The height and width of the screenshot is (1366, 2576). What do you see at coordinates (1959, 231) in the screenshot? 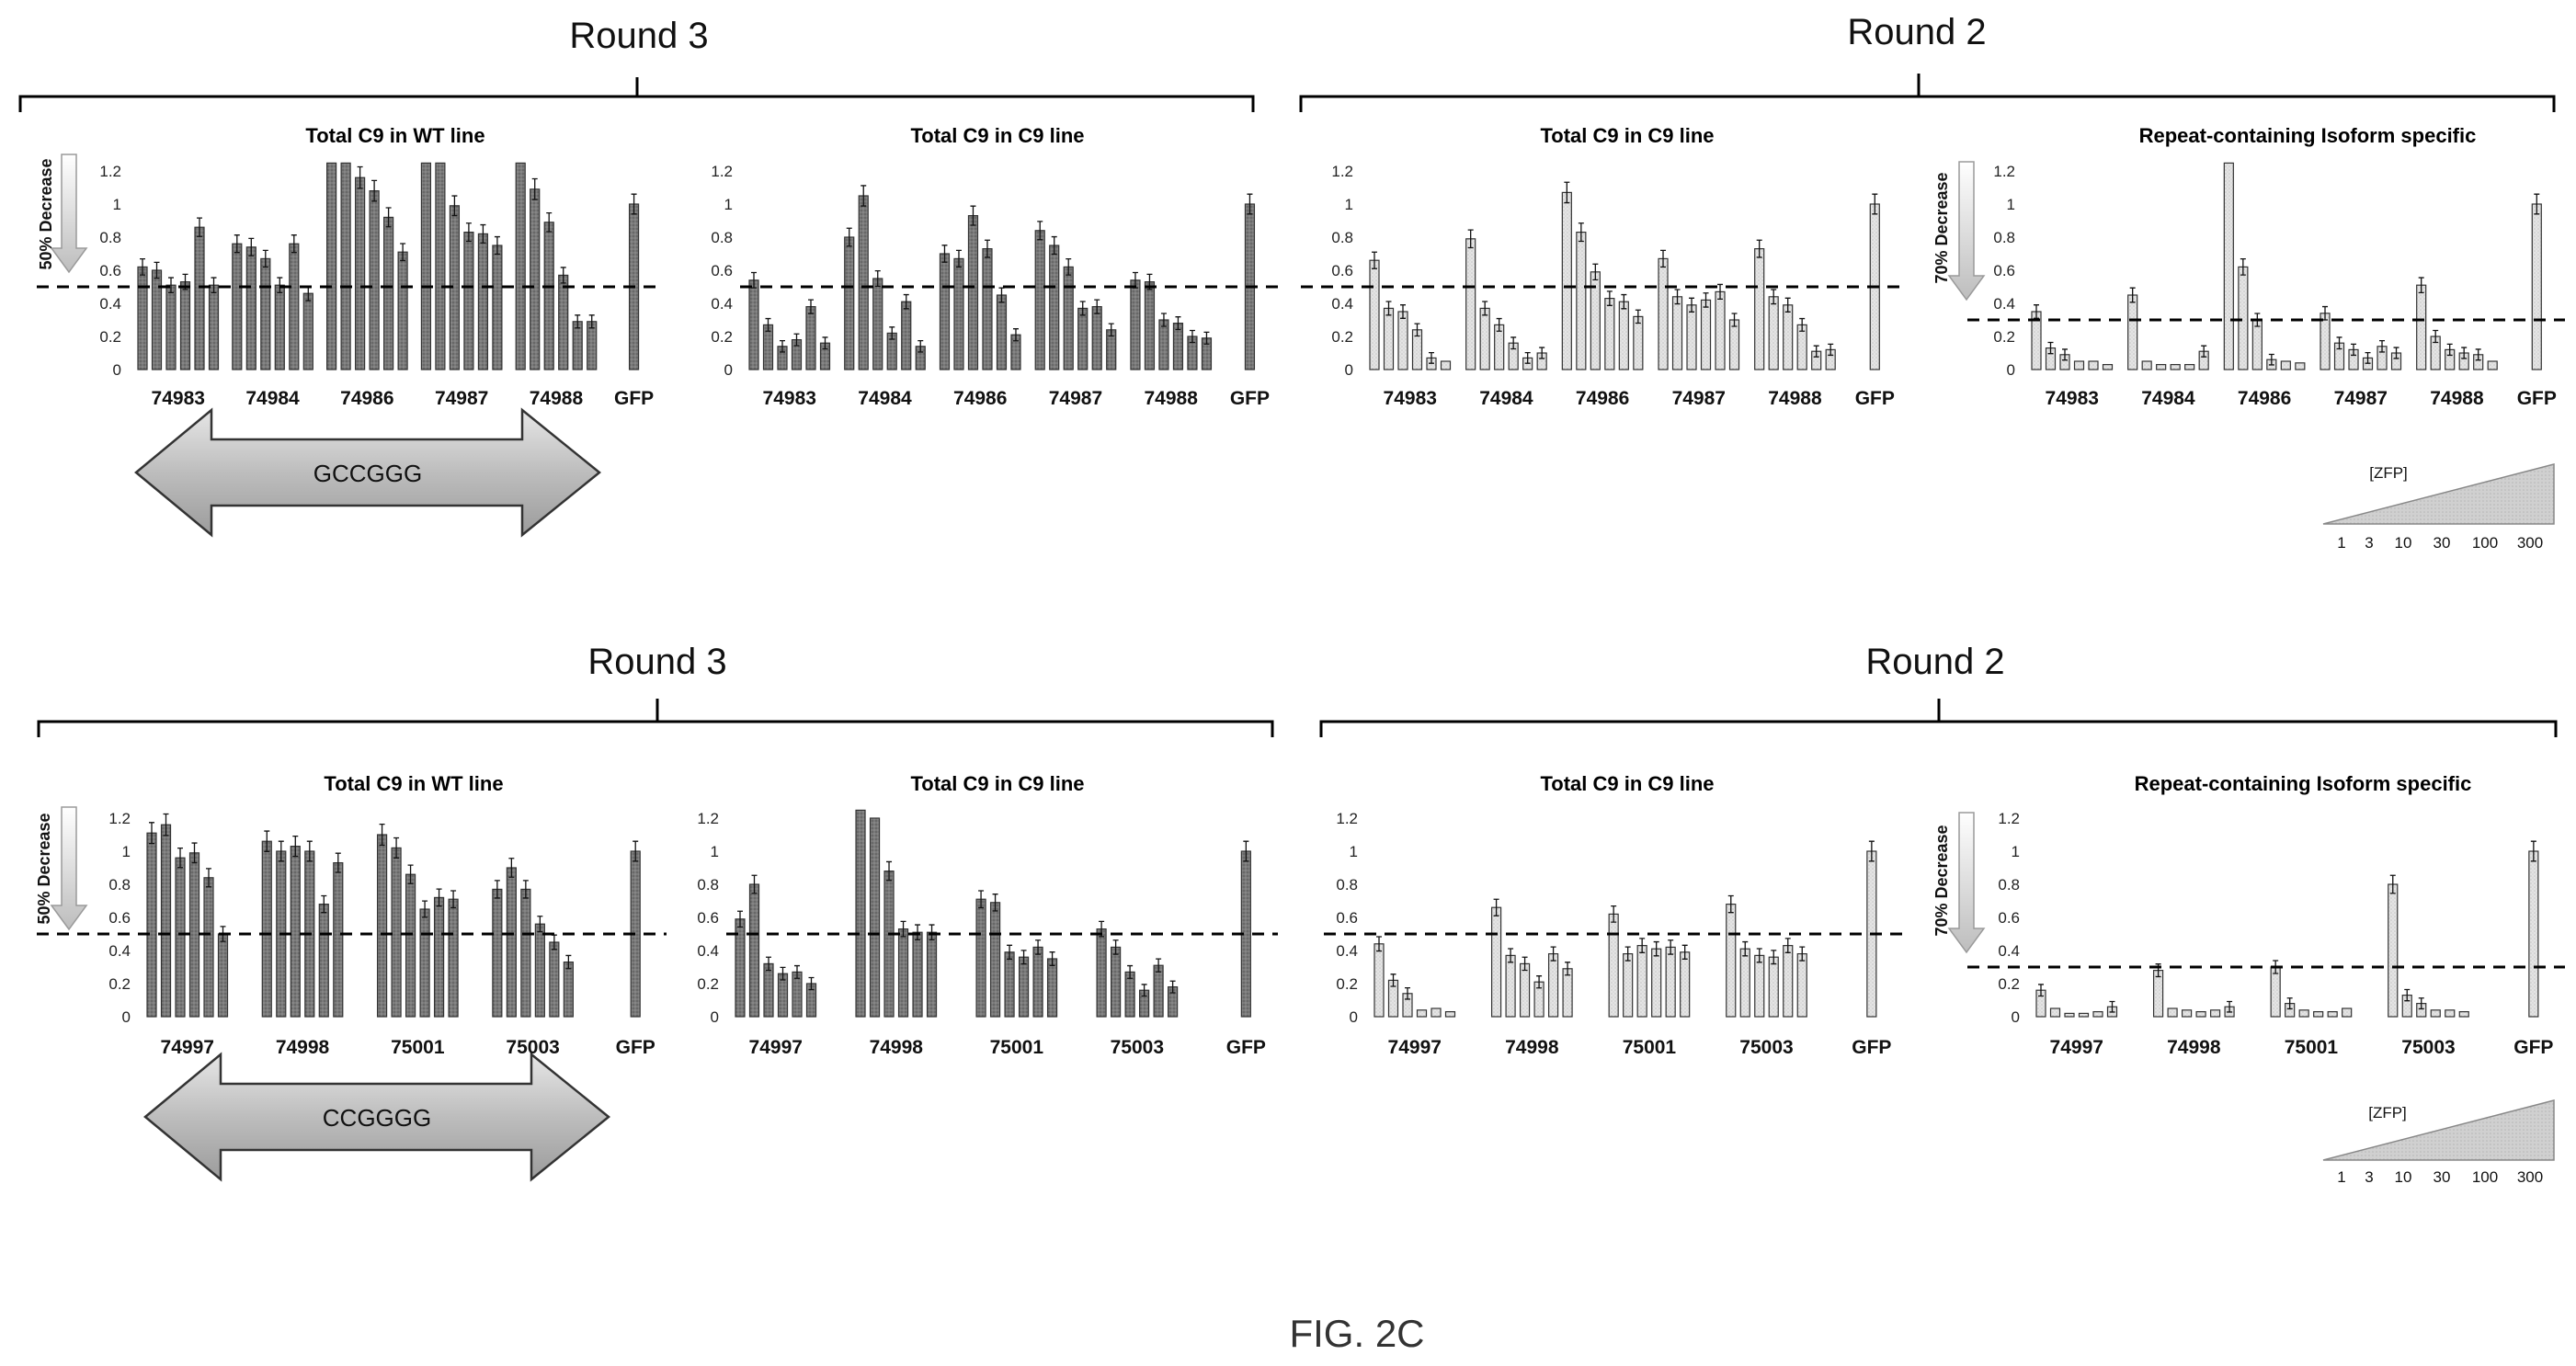
I see `decrease-label-row1-right: 70% Decrease` at bounding box center [1959, 231].